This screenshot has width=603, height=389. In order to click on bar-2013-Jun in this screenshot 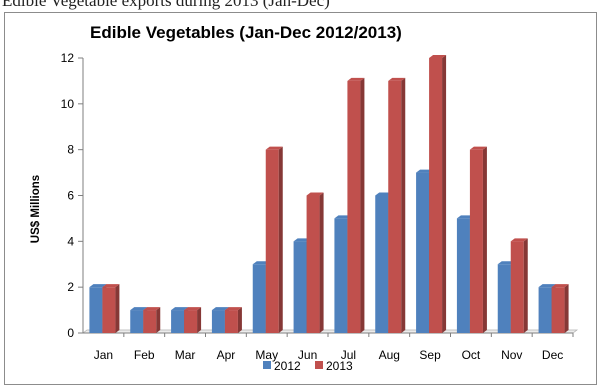, I will do `click(315, 262)`.